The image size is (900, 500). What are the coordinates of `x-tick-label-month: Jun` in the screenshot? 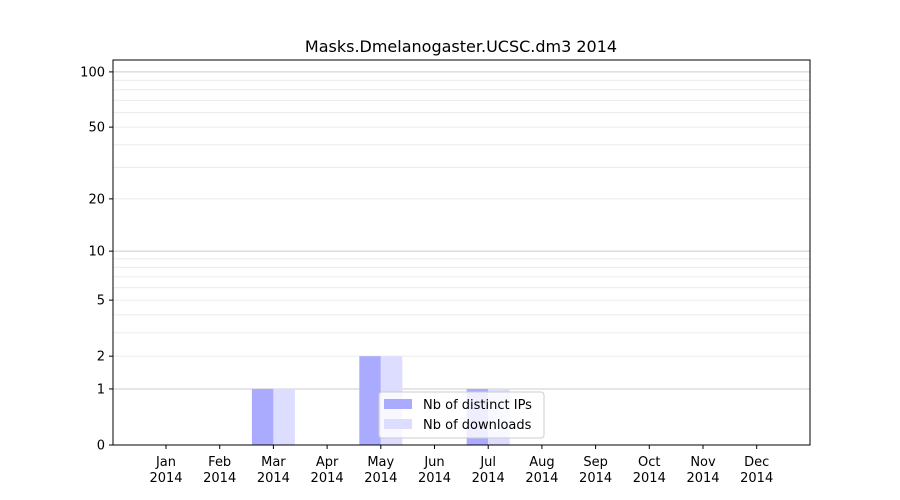 It's located at (433, 462).